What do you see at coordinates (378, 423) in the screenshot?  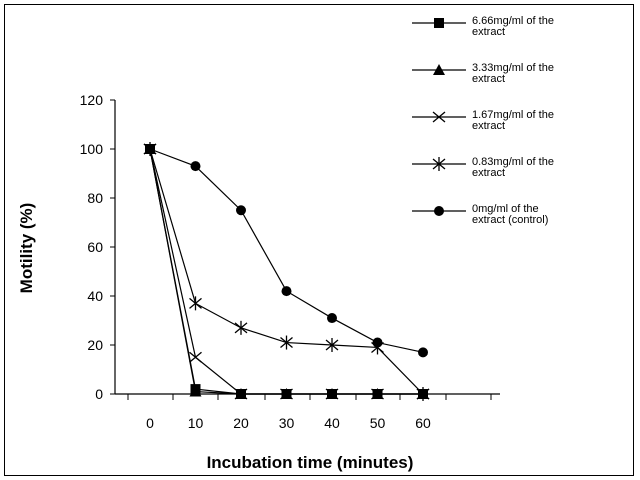 I see `x-tick-label: 50` at bounding box center [378, 423].